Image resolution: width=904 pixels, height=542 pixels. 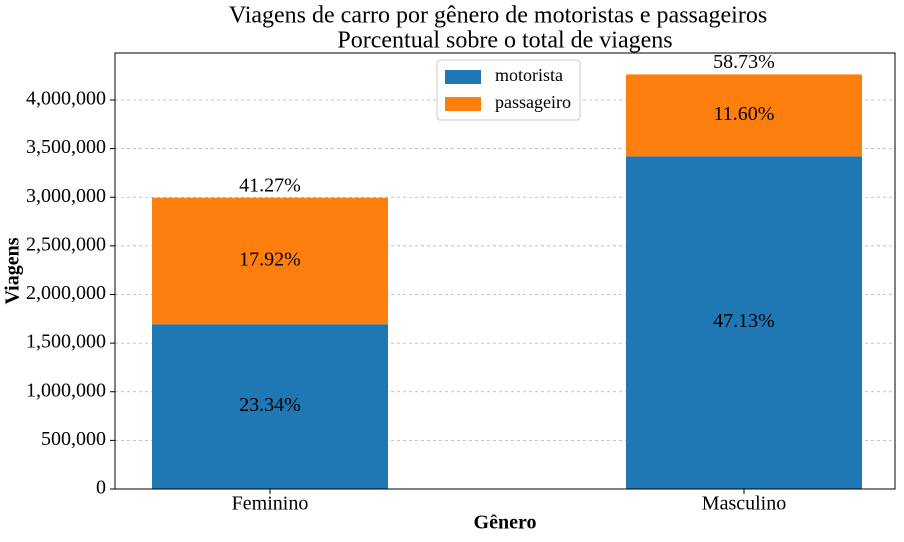 What do you see at coordinates (744, 504) in the screenshot?
I see `x-tick-label: Masculino` at bounding box center [744, 504].